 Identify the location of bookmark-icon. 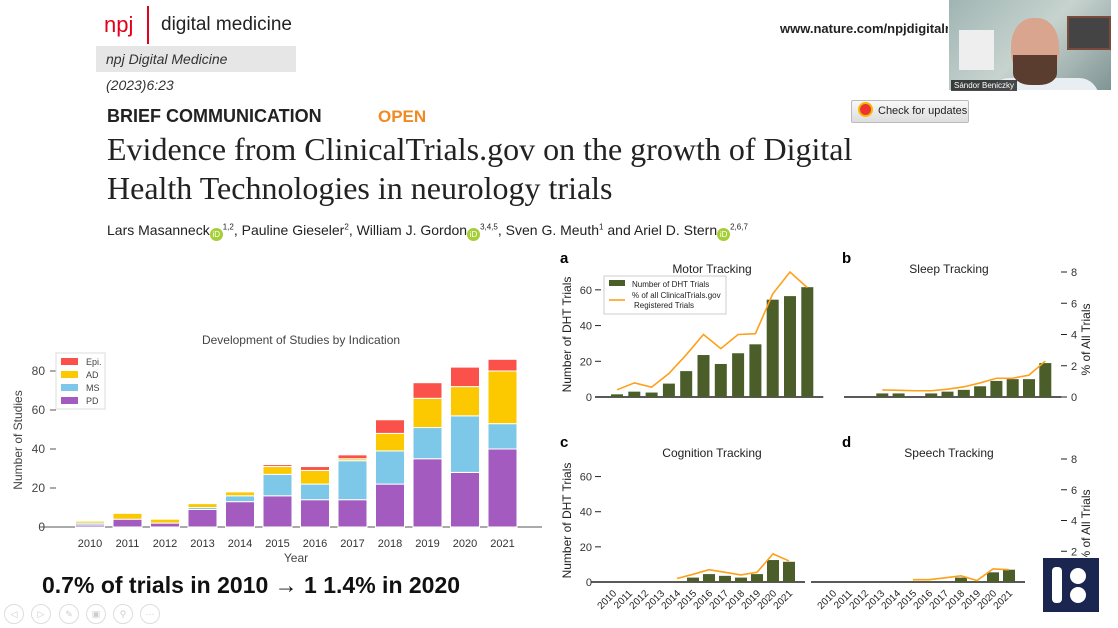
(865, 109).